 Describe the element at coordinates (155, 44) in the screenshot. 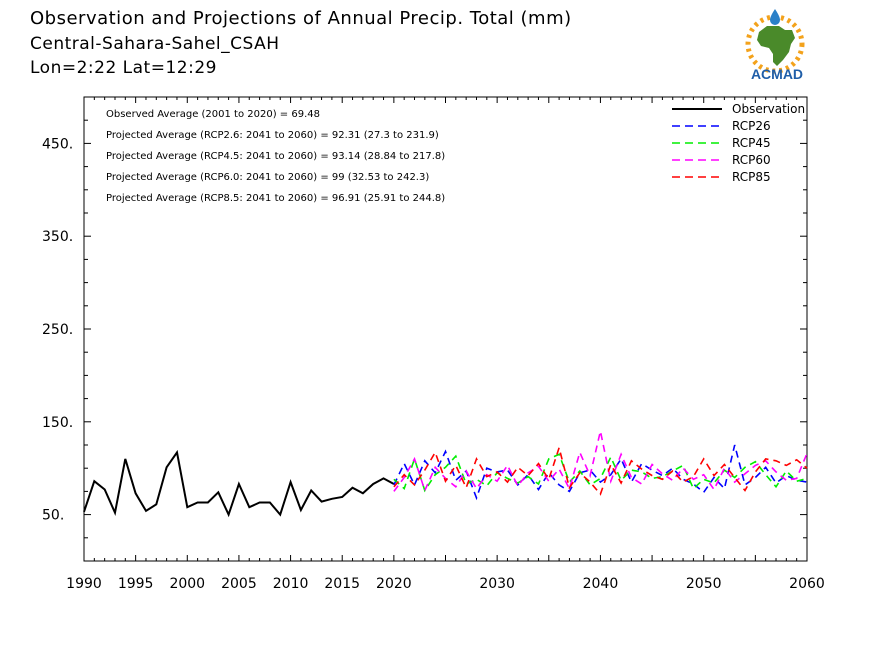

I see `region-name: Central-Sahara-Sahel_CSAH` at that location.